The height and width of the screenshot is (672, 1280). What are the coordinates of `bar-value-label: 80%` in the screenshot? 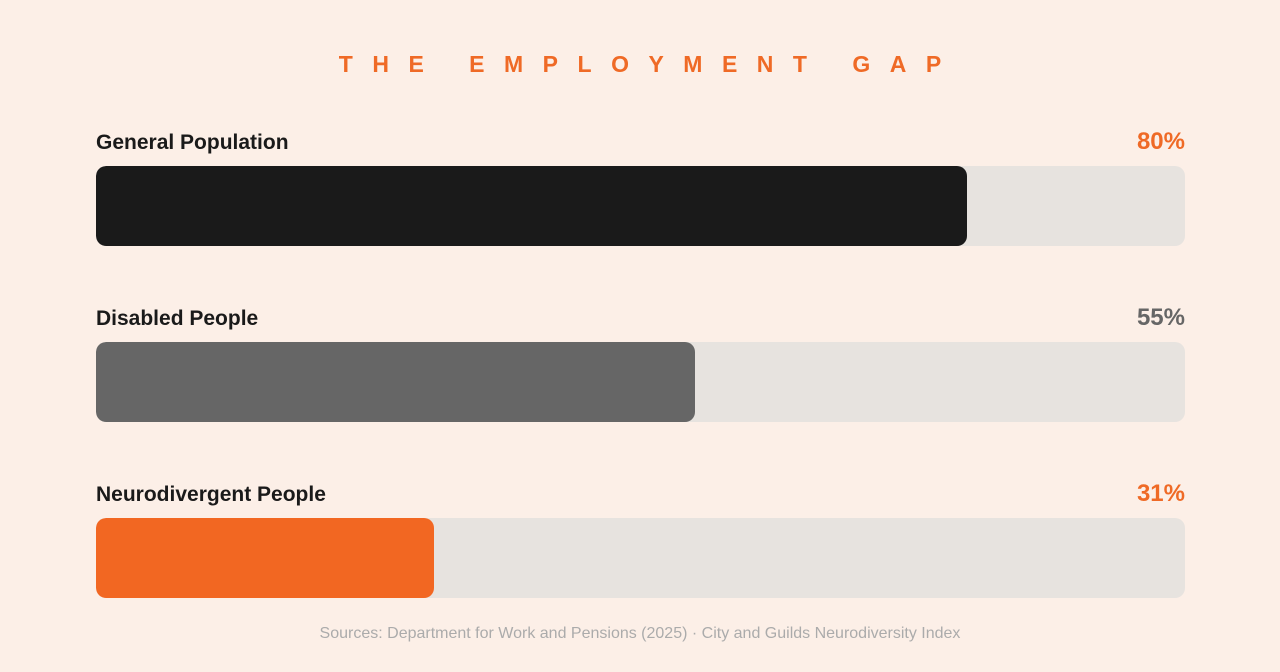 It's located at (1160, 141).